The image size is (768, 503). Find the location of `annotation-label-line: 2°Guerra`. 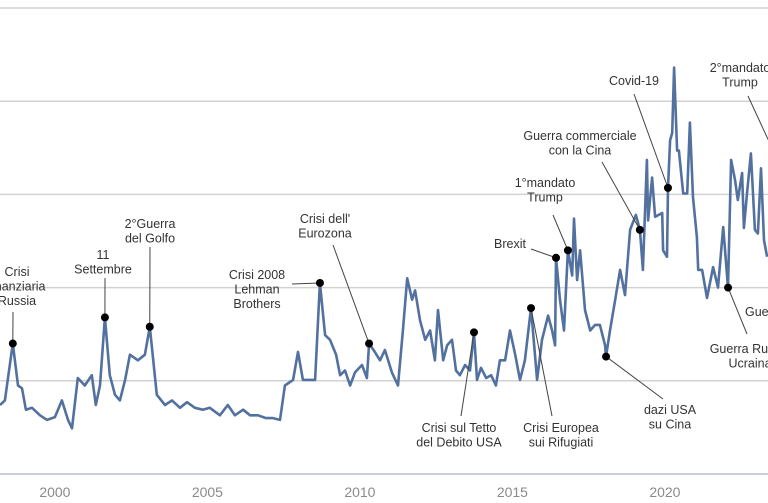

annotation-label-line: 2°Guerra is located at coordinates (150, 224).